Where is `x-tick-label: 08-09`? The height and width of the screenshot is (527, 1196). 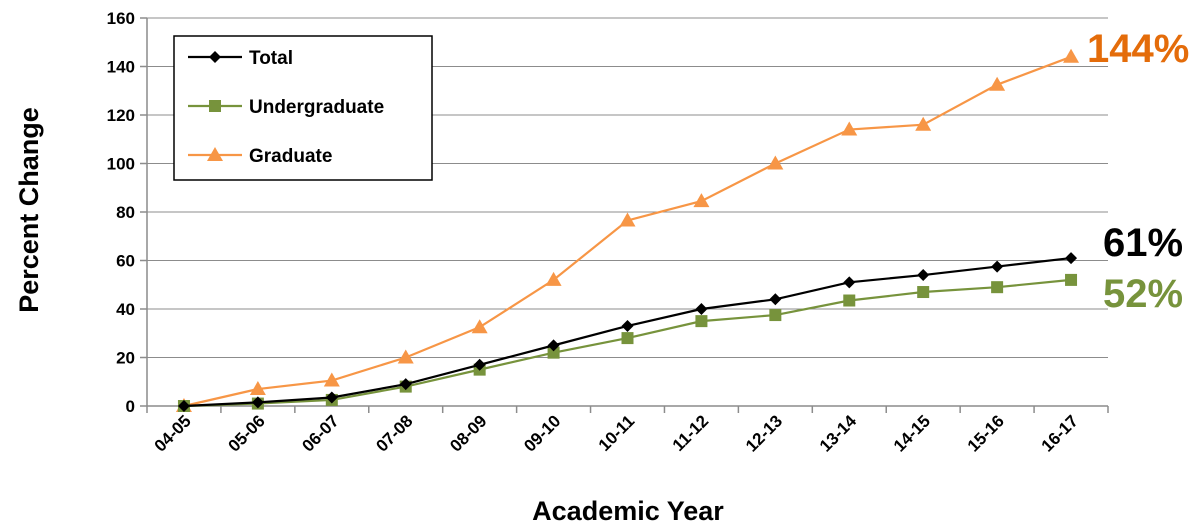
x-tick-label: 08-09 is located at coordinates (468, 433).